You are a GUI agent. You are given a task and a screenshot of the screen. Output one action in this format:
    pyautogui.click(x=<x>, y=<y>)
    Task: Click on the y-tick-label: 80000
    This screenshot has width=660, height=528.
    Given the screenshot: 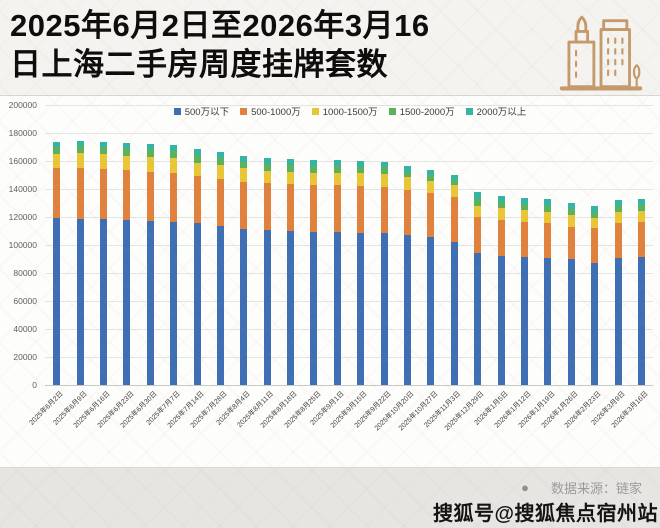 What is the action you would take?
    pyautogui.click(x=25, y=273)
    